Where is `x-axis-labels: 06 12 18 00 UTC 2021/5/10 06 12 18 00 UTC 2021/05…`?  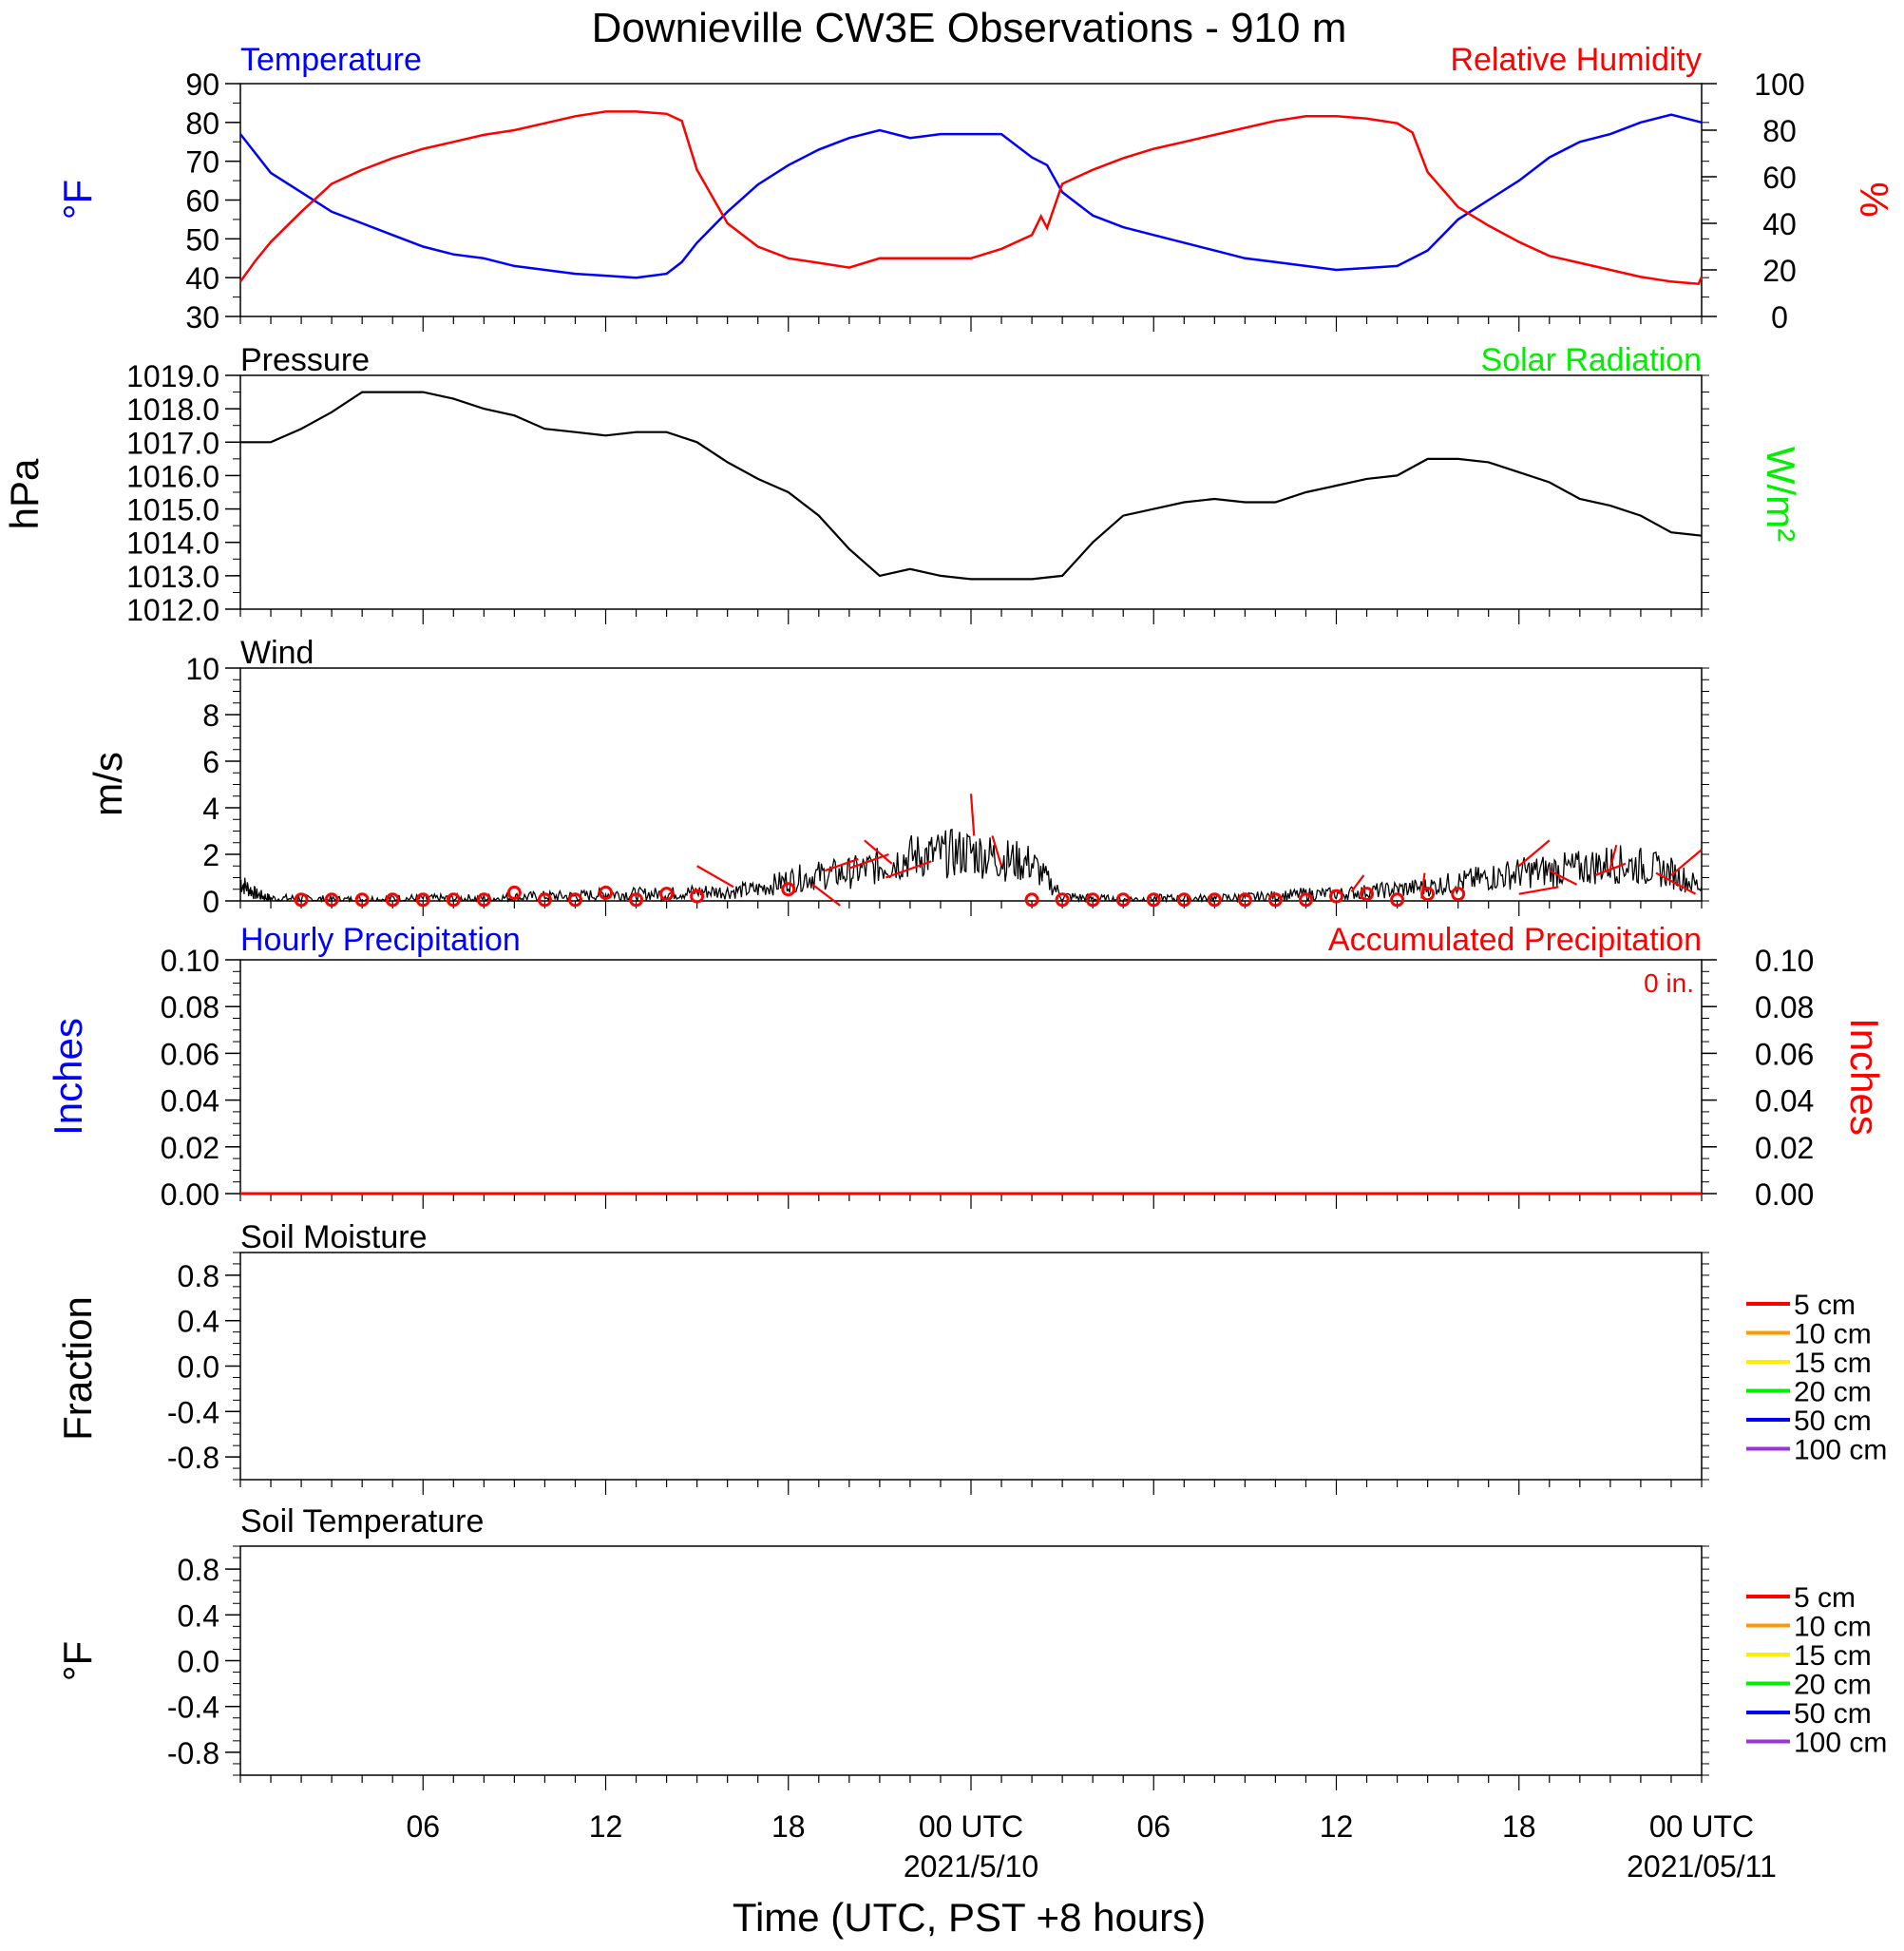
x-axis-labels: 06 12 18 00 UTC 2021/5/10 06 12 18 00 UTC 2021/05… is located at coordinates (1091, 1846).